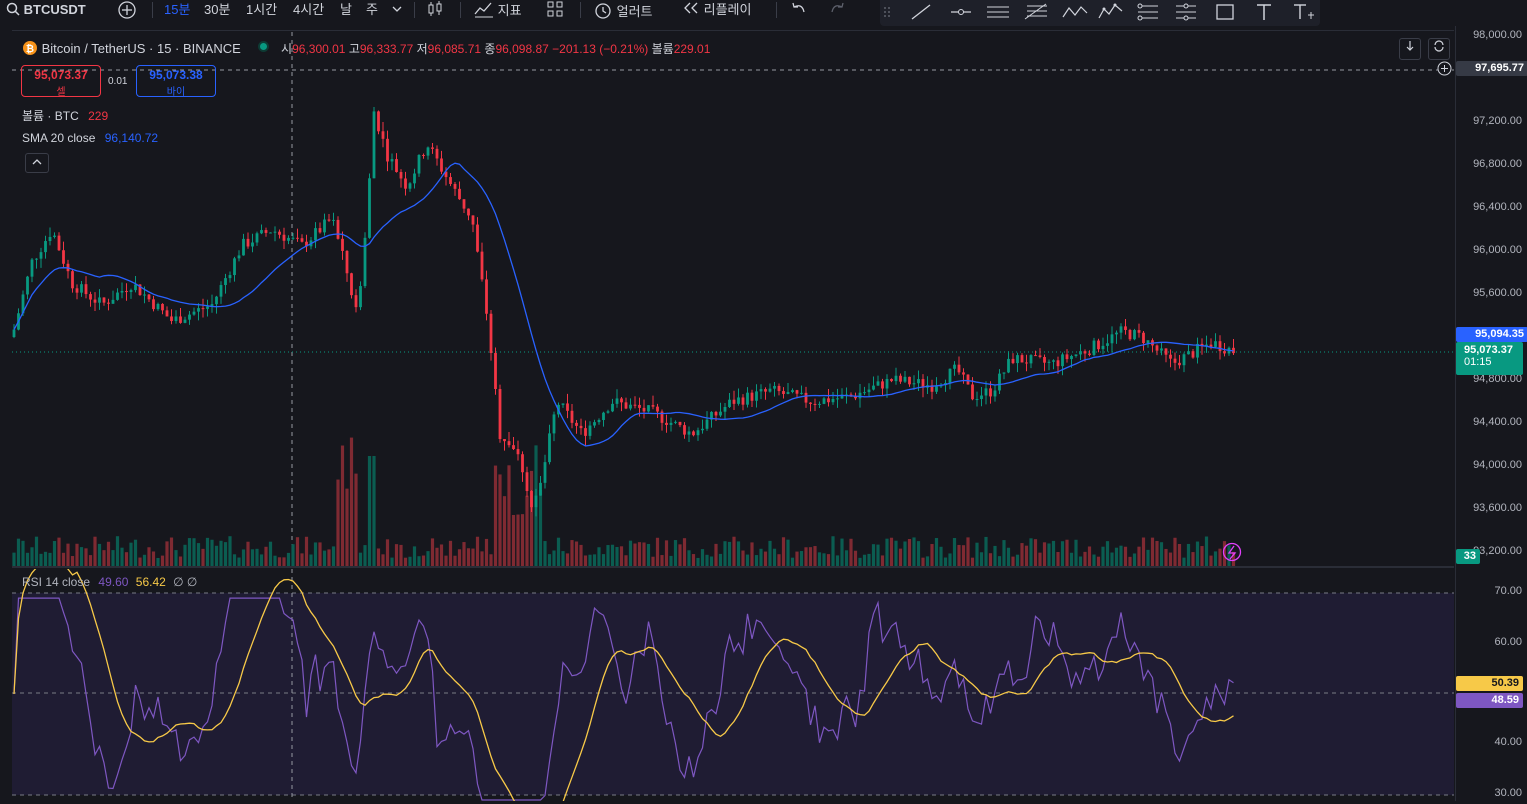  I want to click on channel-icon, so click(997, 12).